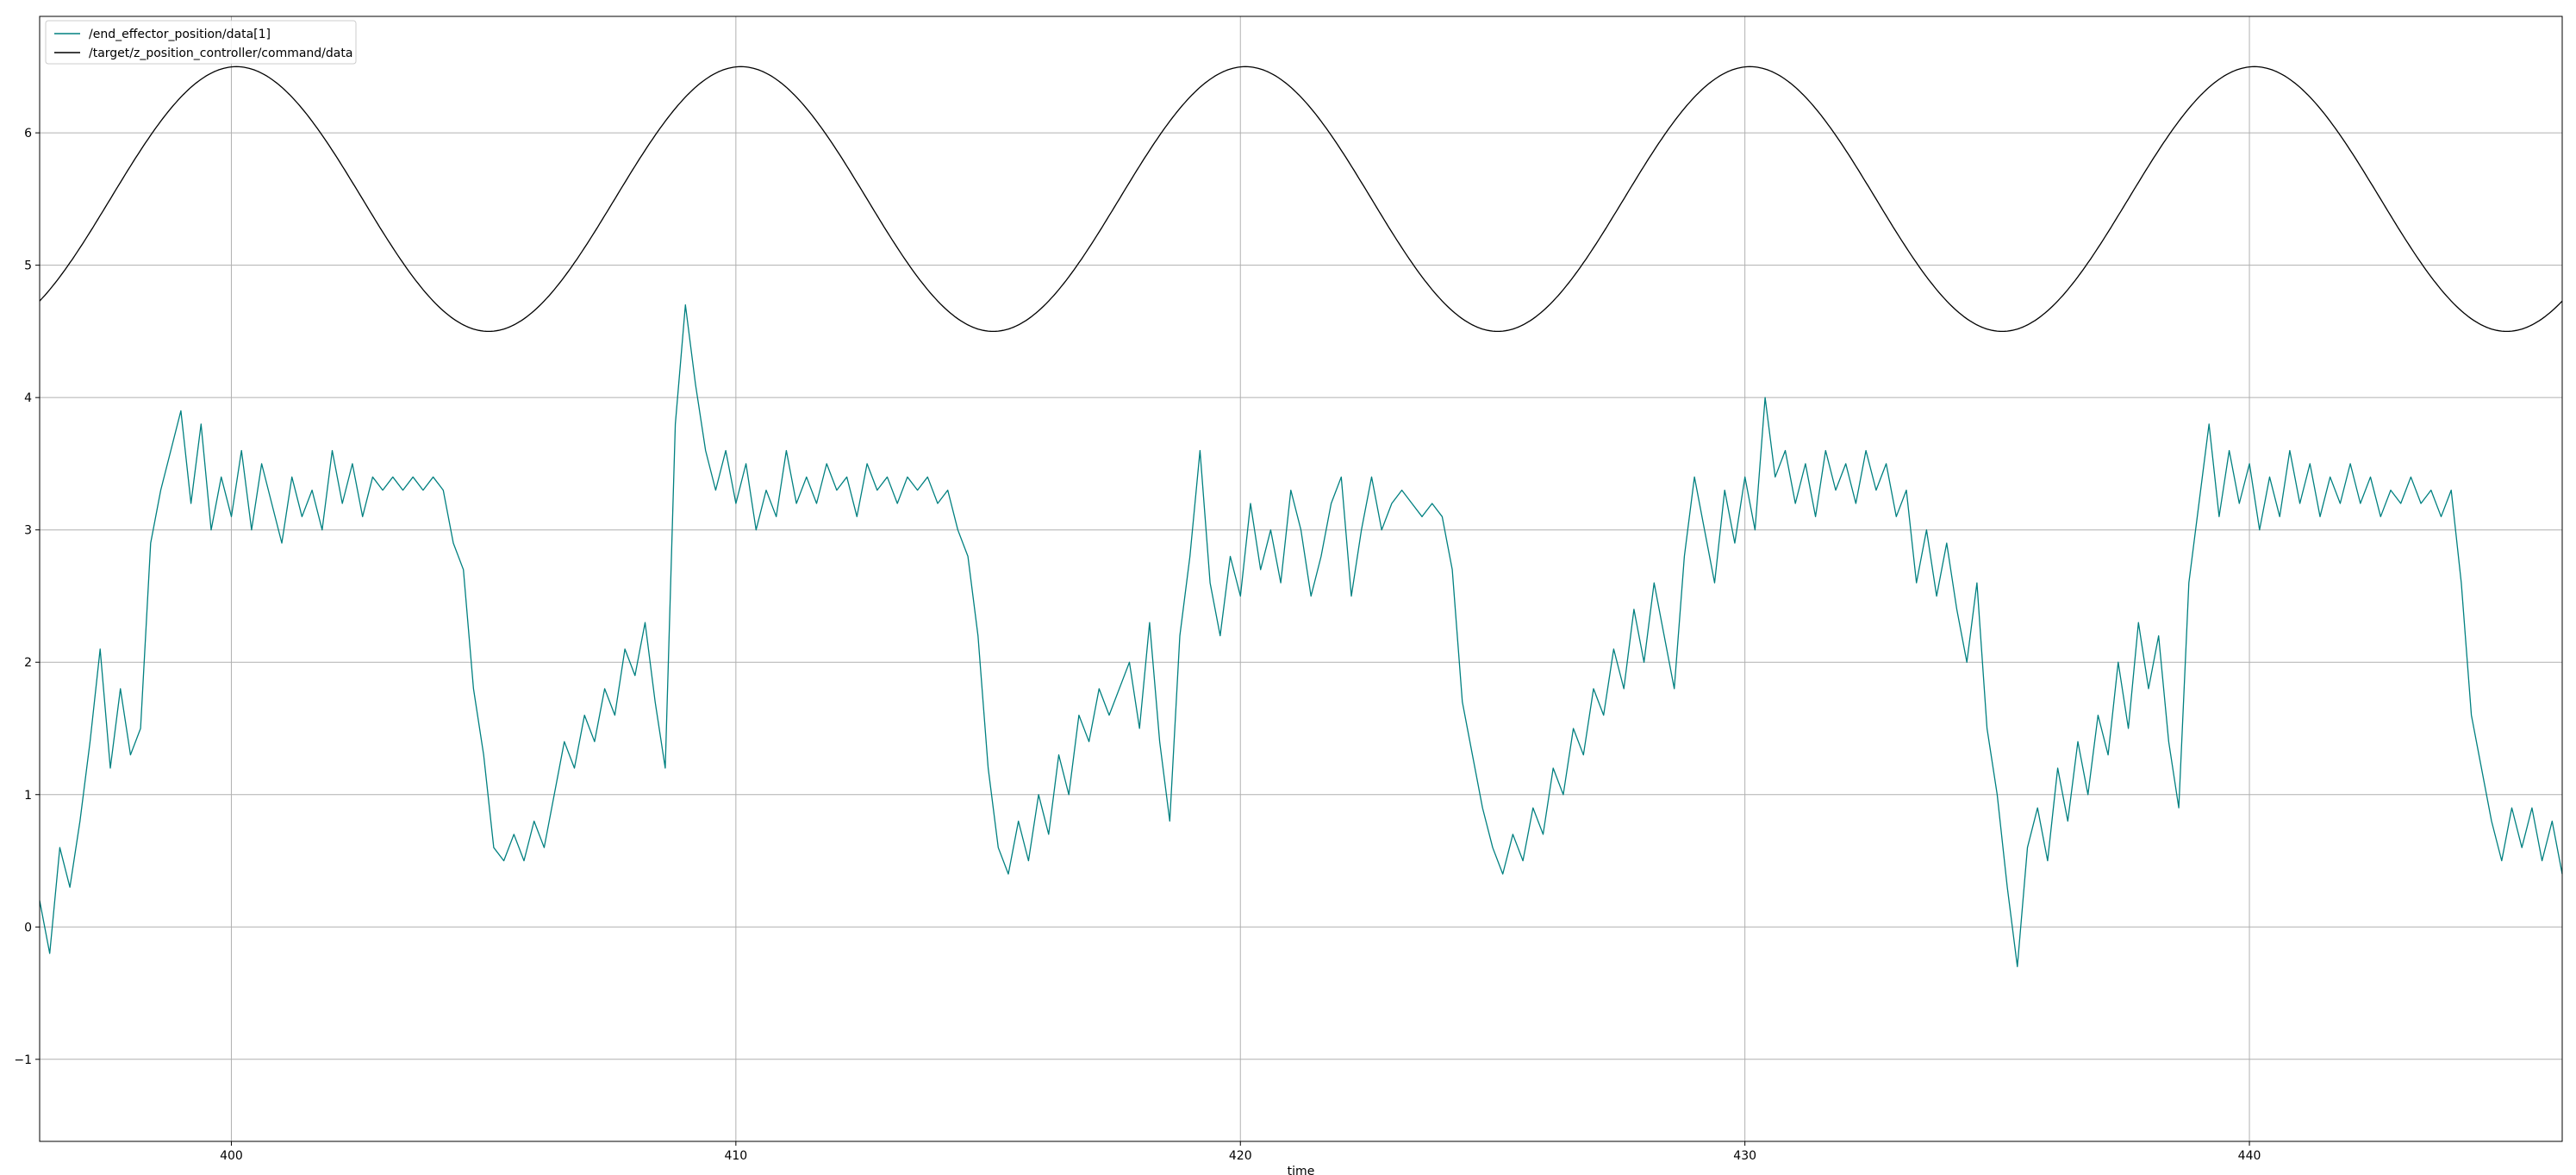 The image size is (2576, 1175). What do you see at coordinates (28, 398) in the screenshot?
I see `y-tick-label: 4` at bounding box center [28, 398].